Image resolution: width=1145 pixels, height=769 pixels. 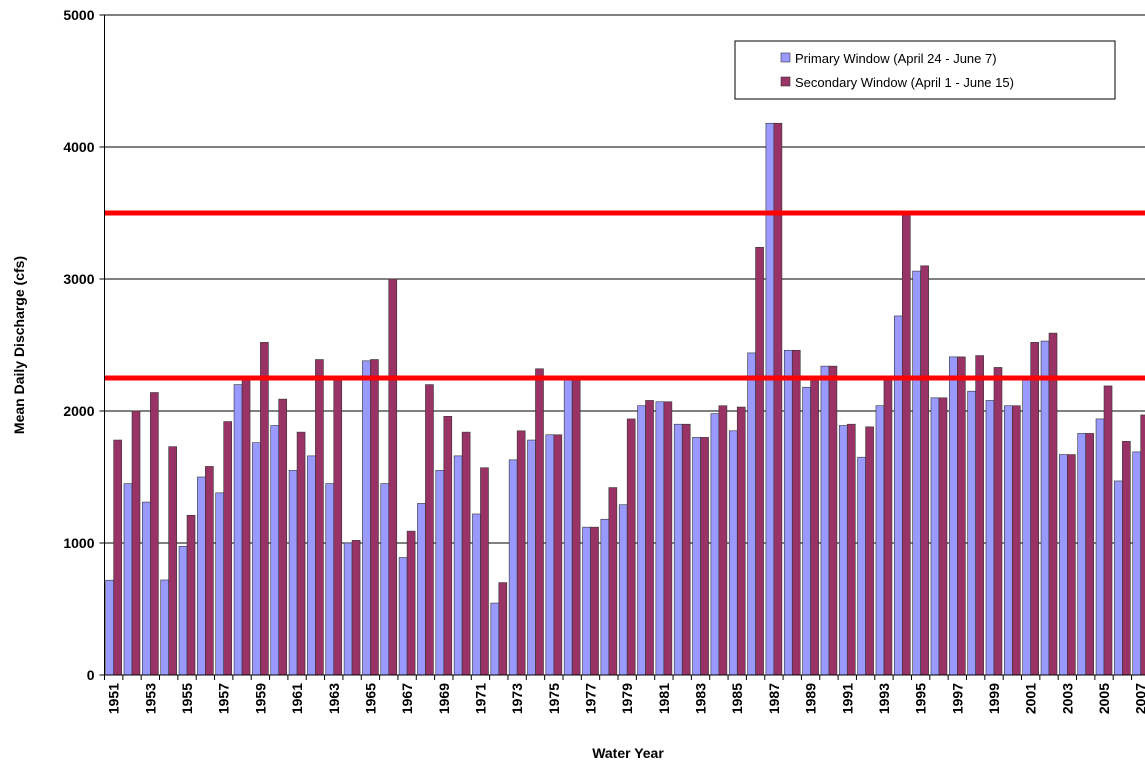 What do you see at coordinates (811, 698) in the screenshot?
I see `x-tick-label: 1989` at bounding box center [811, 698].